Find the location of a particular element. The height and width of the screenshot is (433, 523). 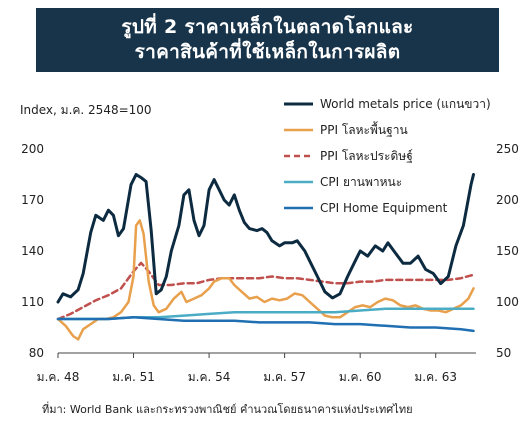

x-tick-label-5: ม.ค. 63 is located at coordinates (435, 377).